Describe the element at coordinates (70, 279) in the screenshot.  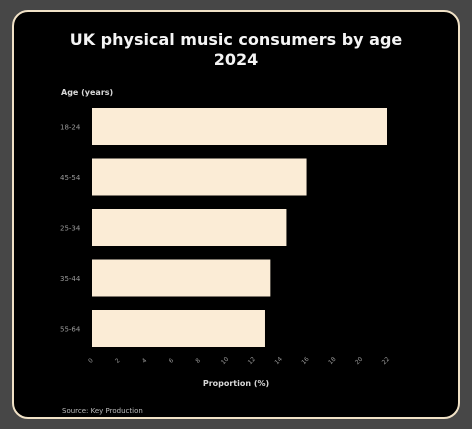
I see `y-tick-label: 35-44` at that location.